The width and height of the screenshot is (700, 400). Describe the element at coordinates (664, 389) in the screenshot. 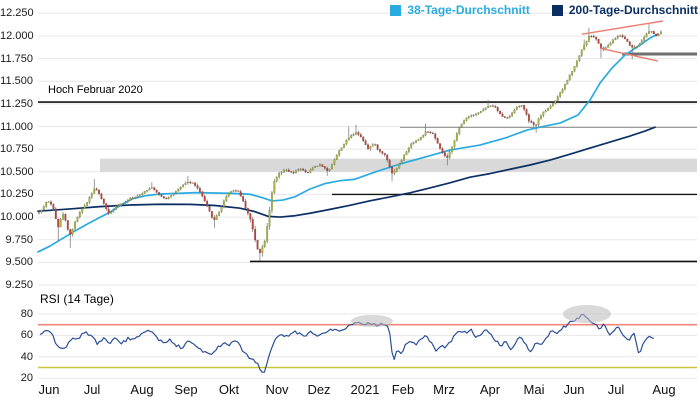

I see `x-tick-label: Aug` at that location.